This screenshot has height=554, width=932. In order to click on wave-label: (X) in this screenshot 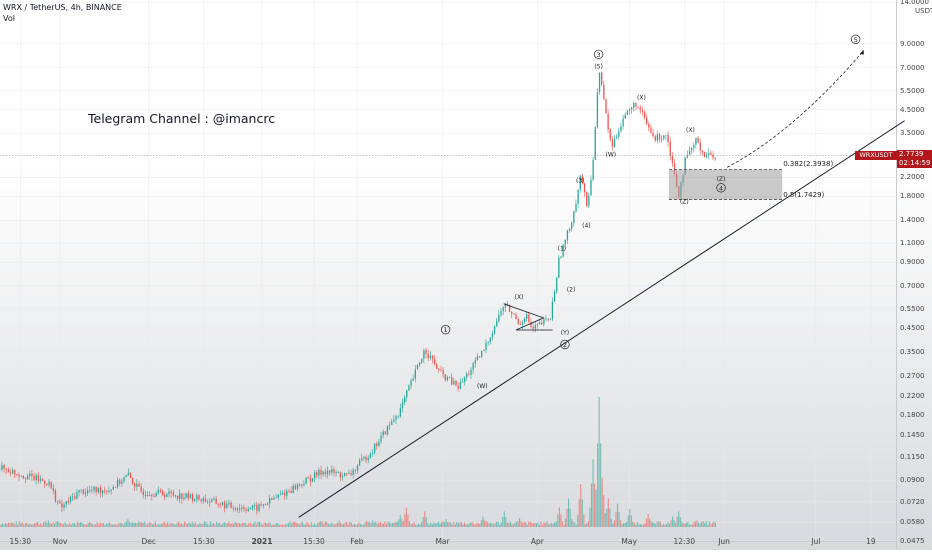, I will do `click(641, 98)`.